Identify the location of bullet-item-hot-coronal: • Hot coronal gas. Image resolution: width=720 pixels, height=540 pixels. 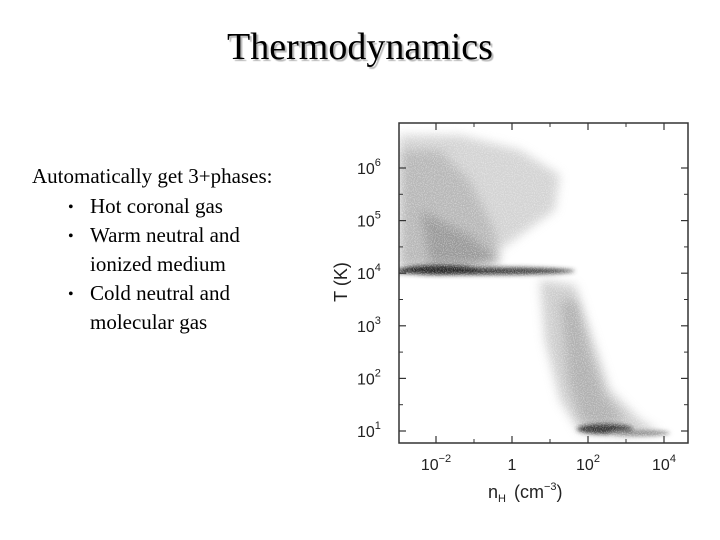
(195, 206).